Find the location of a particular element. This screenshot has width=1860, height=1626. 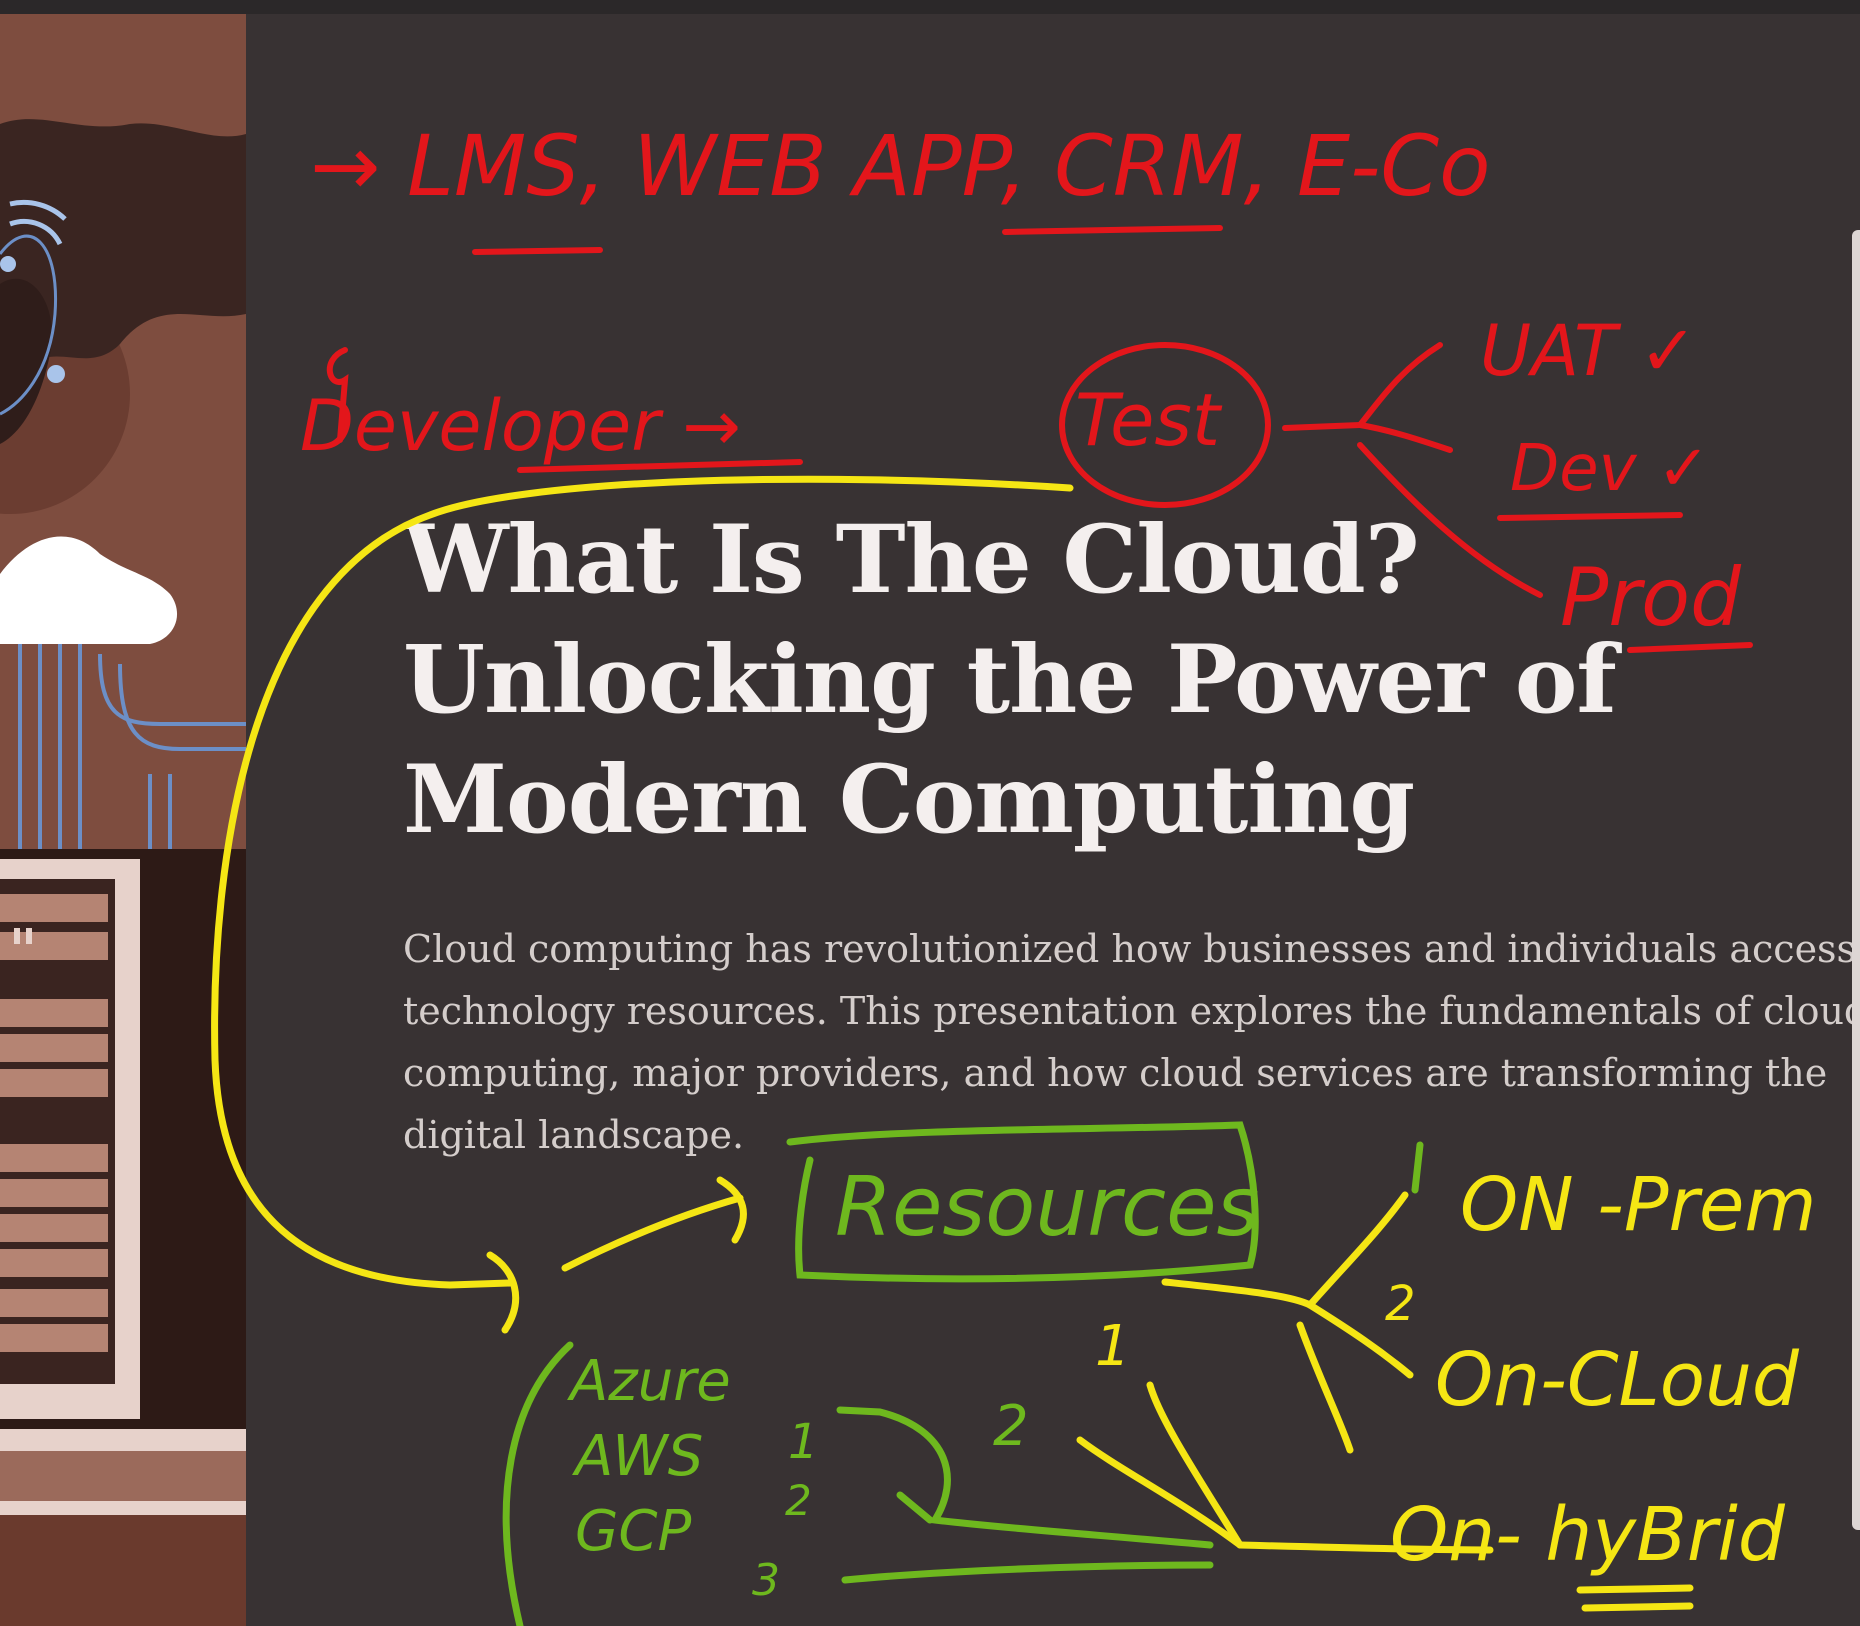

cloud-illustration is located at coordinates (123, 820).